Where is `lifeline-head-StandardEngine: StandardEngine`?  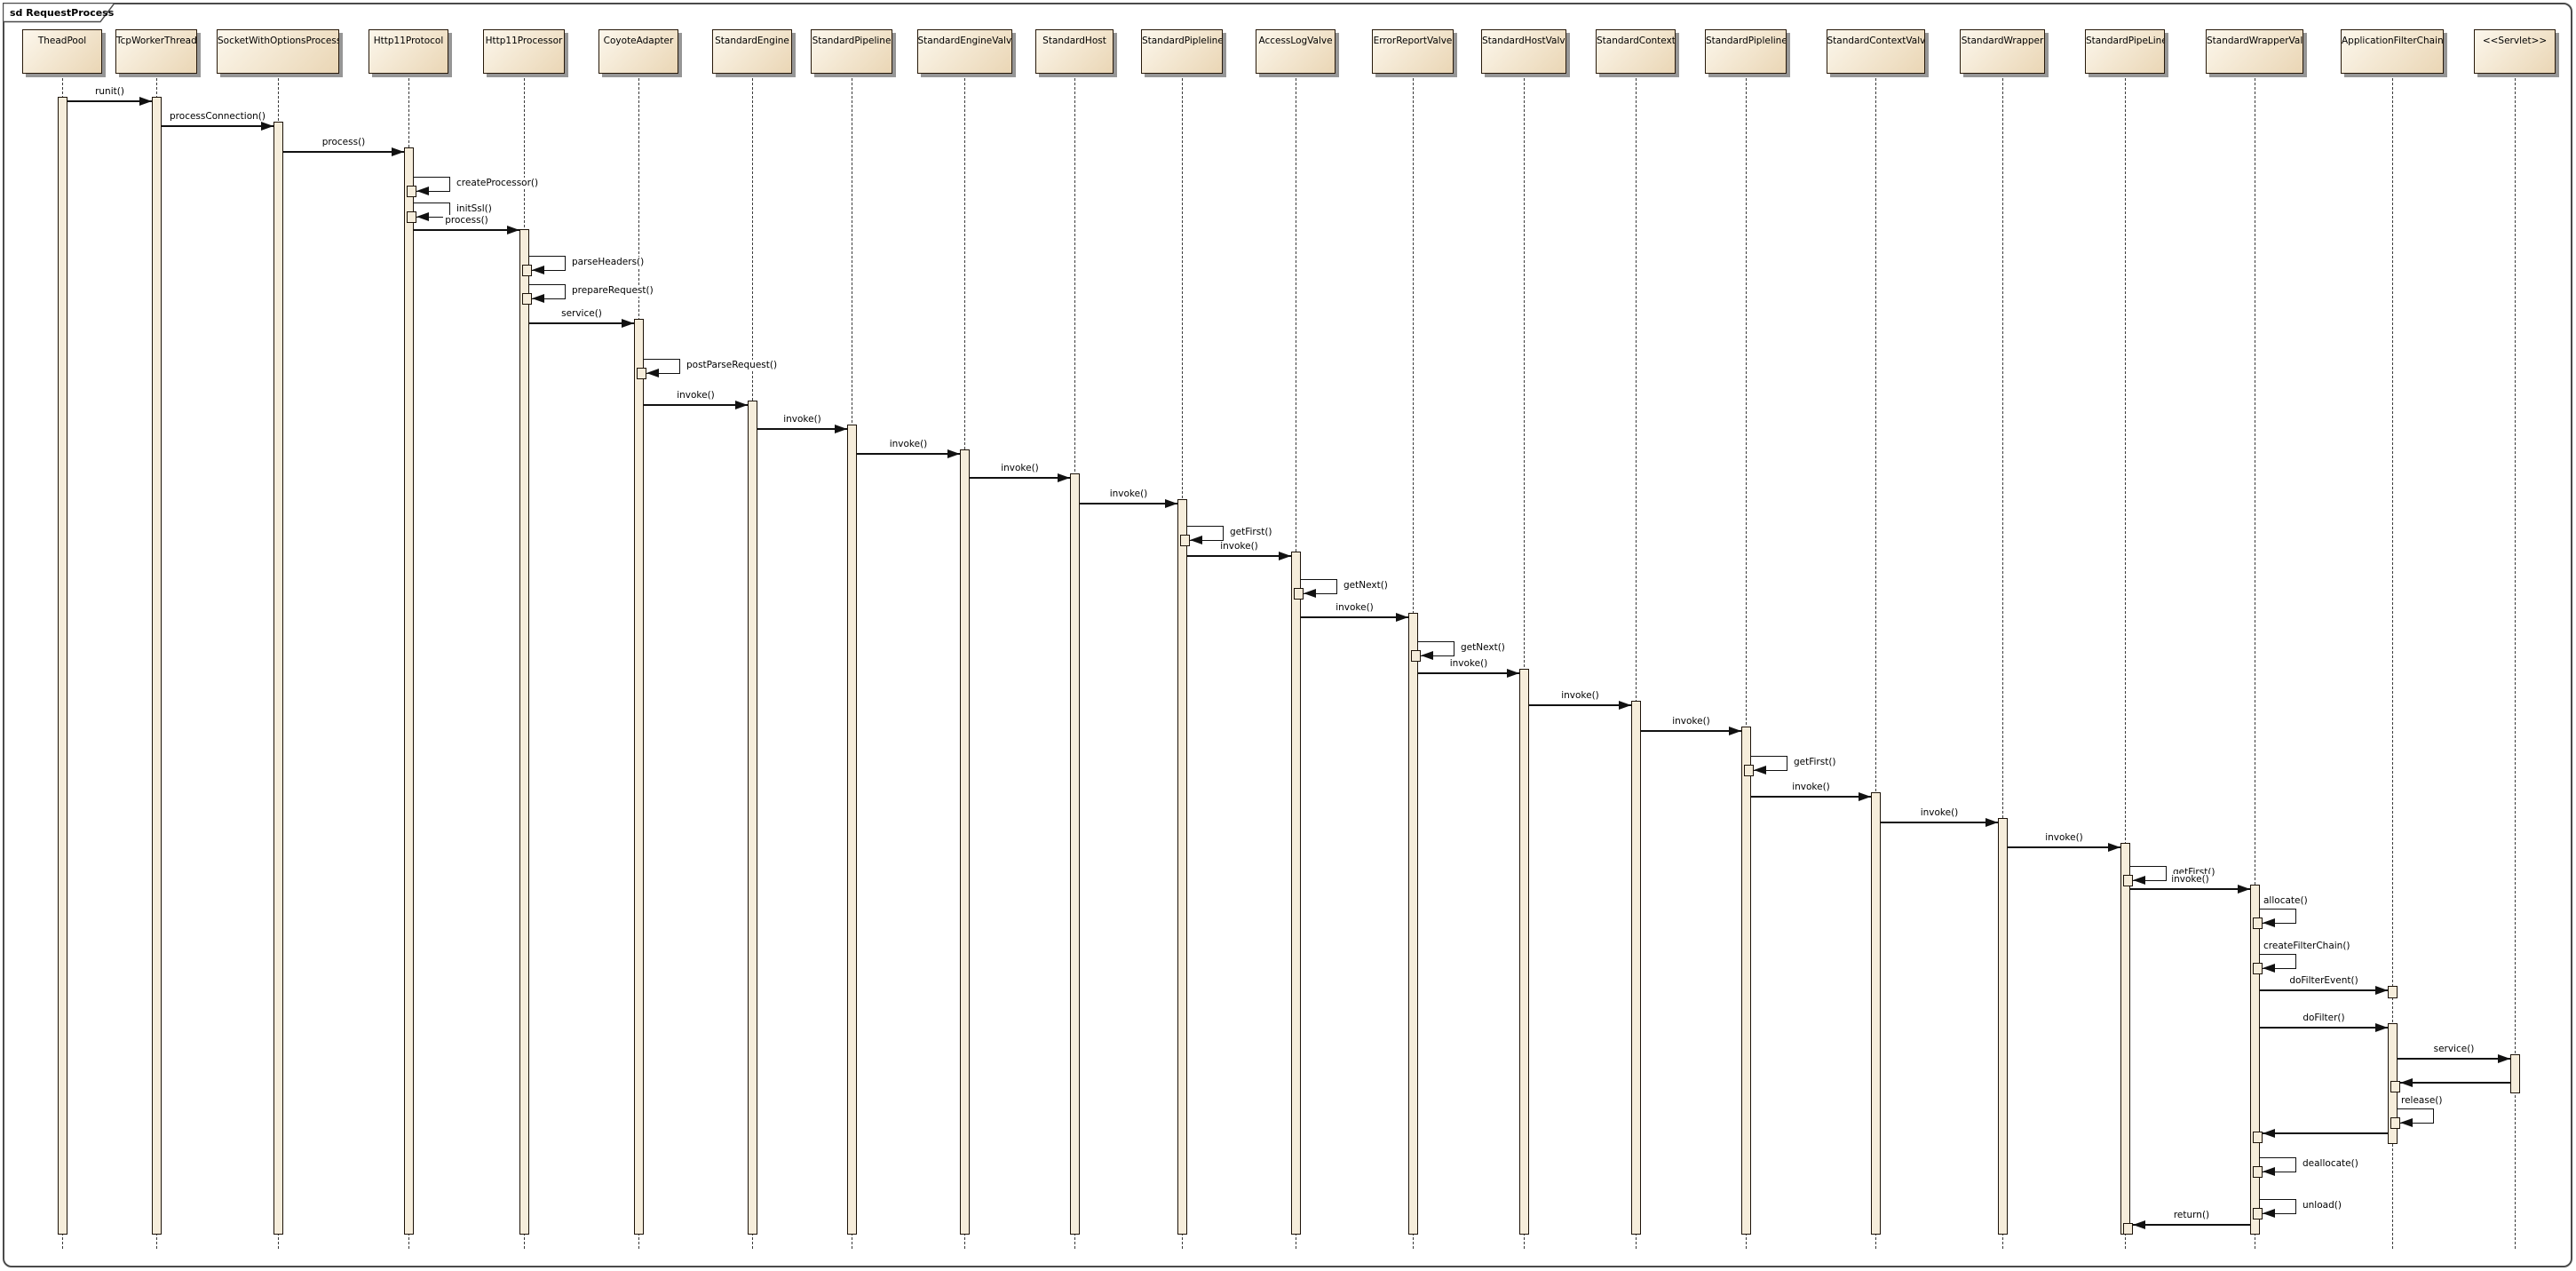
lifeline-head-StandardEngine: StandardEngine is located at coordinates (752, 51).